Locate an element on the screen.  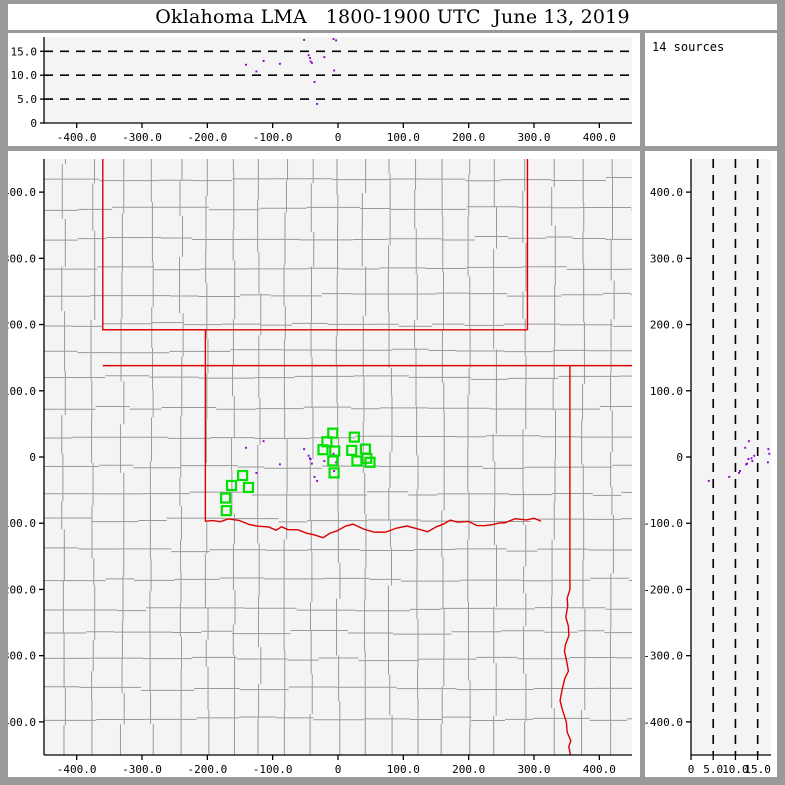
y-tick-label: 10.0 is located at coordinates (24, 75).